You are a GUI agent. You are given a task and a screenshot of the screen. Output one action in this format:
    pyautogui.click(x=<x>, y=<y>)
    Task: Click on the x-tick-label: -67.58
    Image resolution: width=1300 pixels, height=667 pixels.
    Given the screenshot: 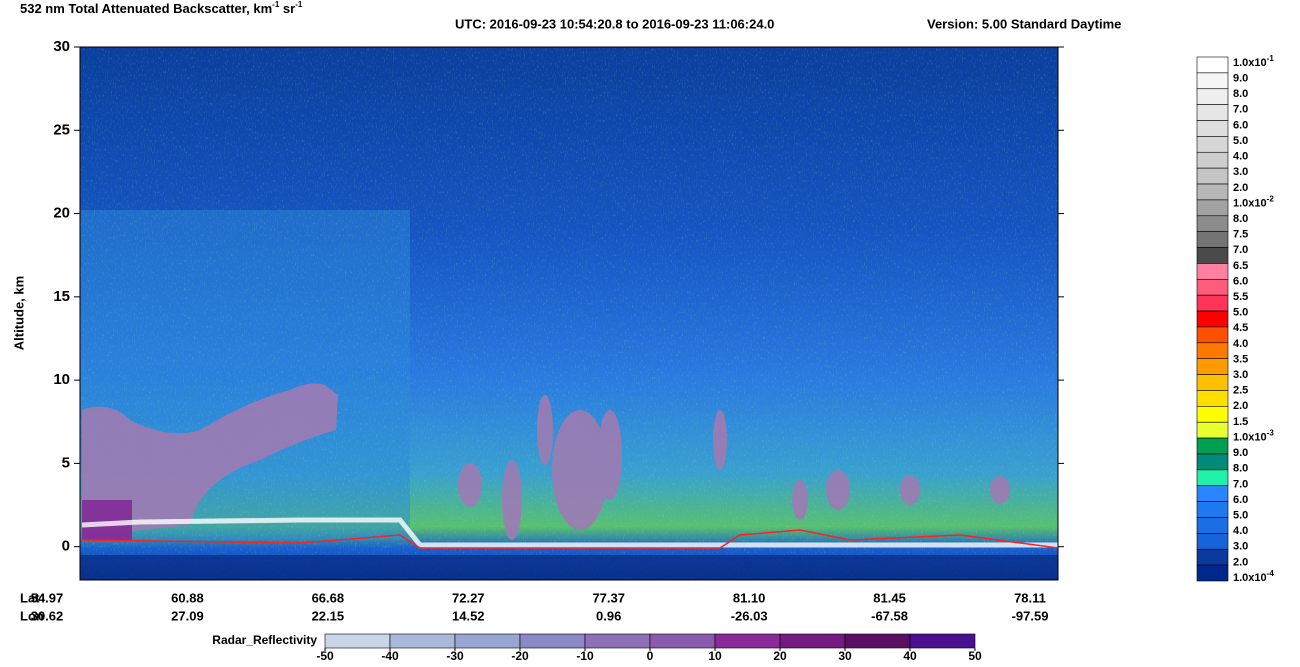 What is the action you would take?
    pyautogui.click(x=889, y=615)
    